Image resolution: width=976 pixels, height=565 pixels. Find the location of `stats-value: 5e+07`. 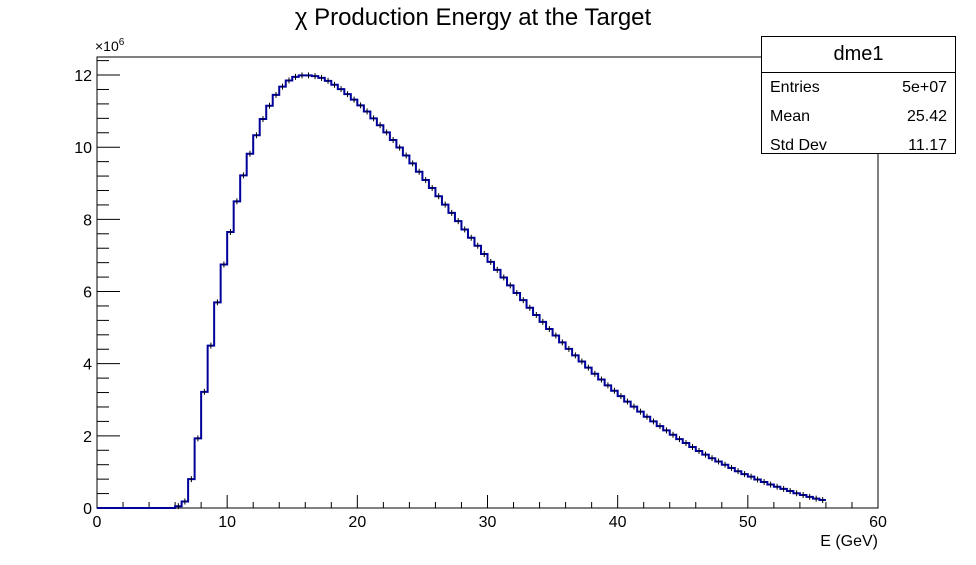

stats-value: 5e+07 is located at coordinates (924, 87).